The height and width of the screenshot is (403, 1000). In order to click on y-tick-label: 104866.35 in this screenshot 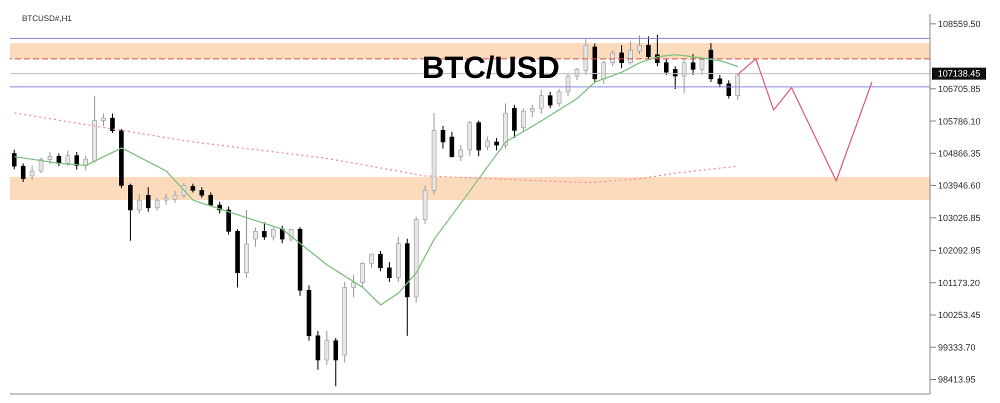, I will do `click(959, 153)`.